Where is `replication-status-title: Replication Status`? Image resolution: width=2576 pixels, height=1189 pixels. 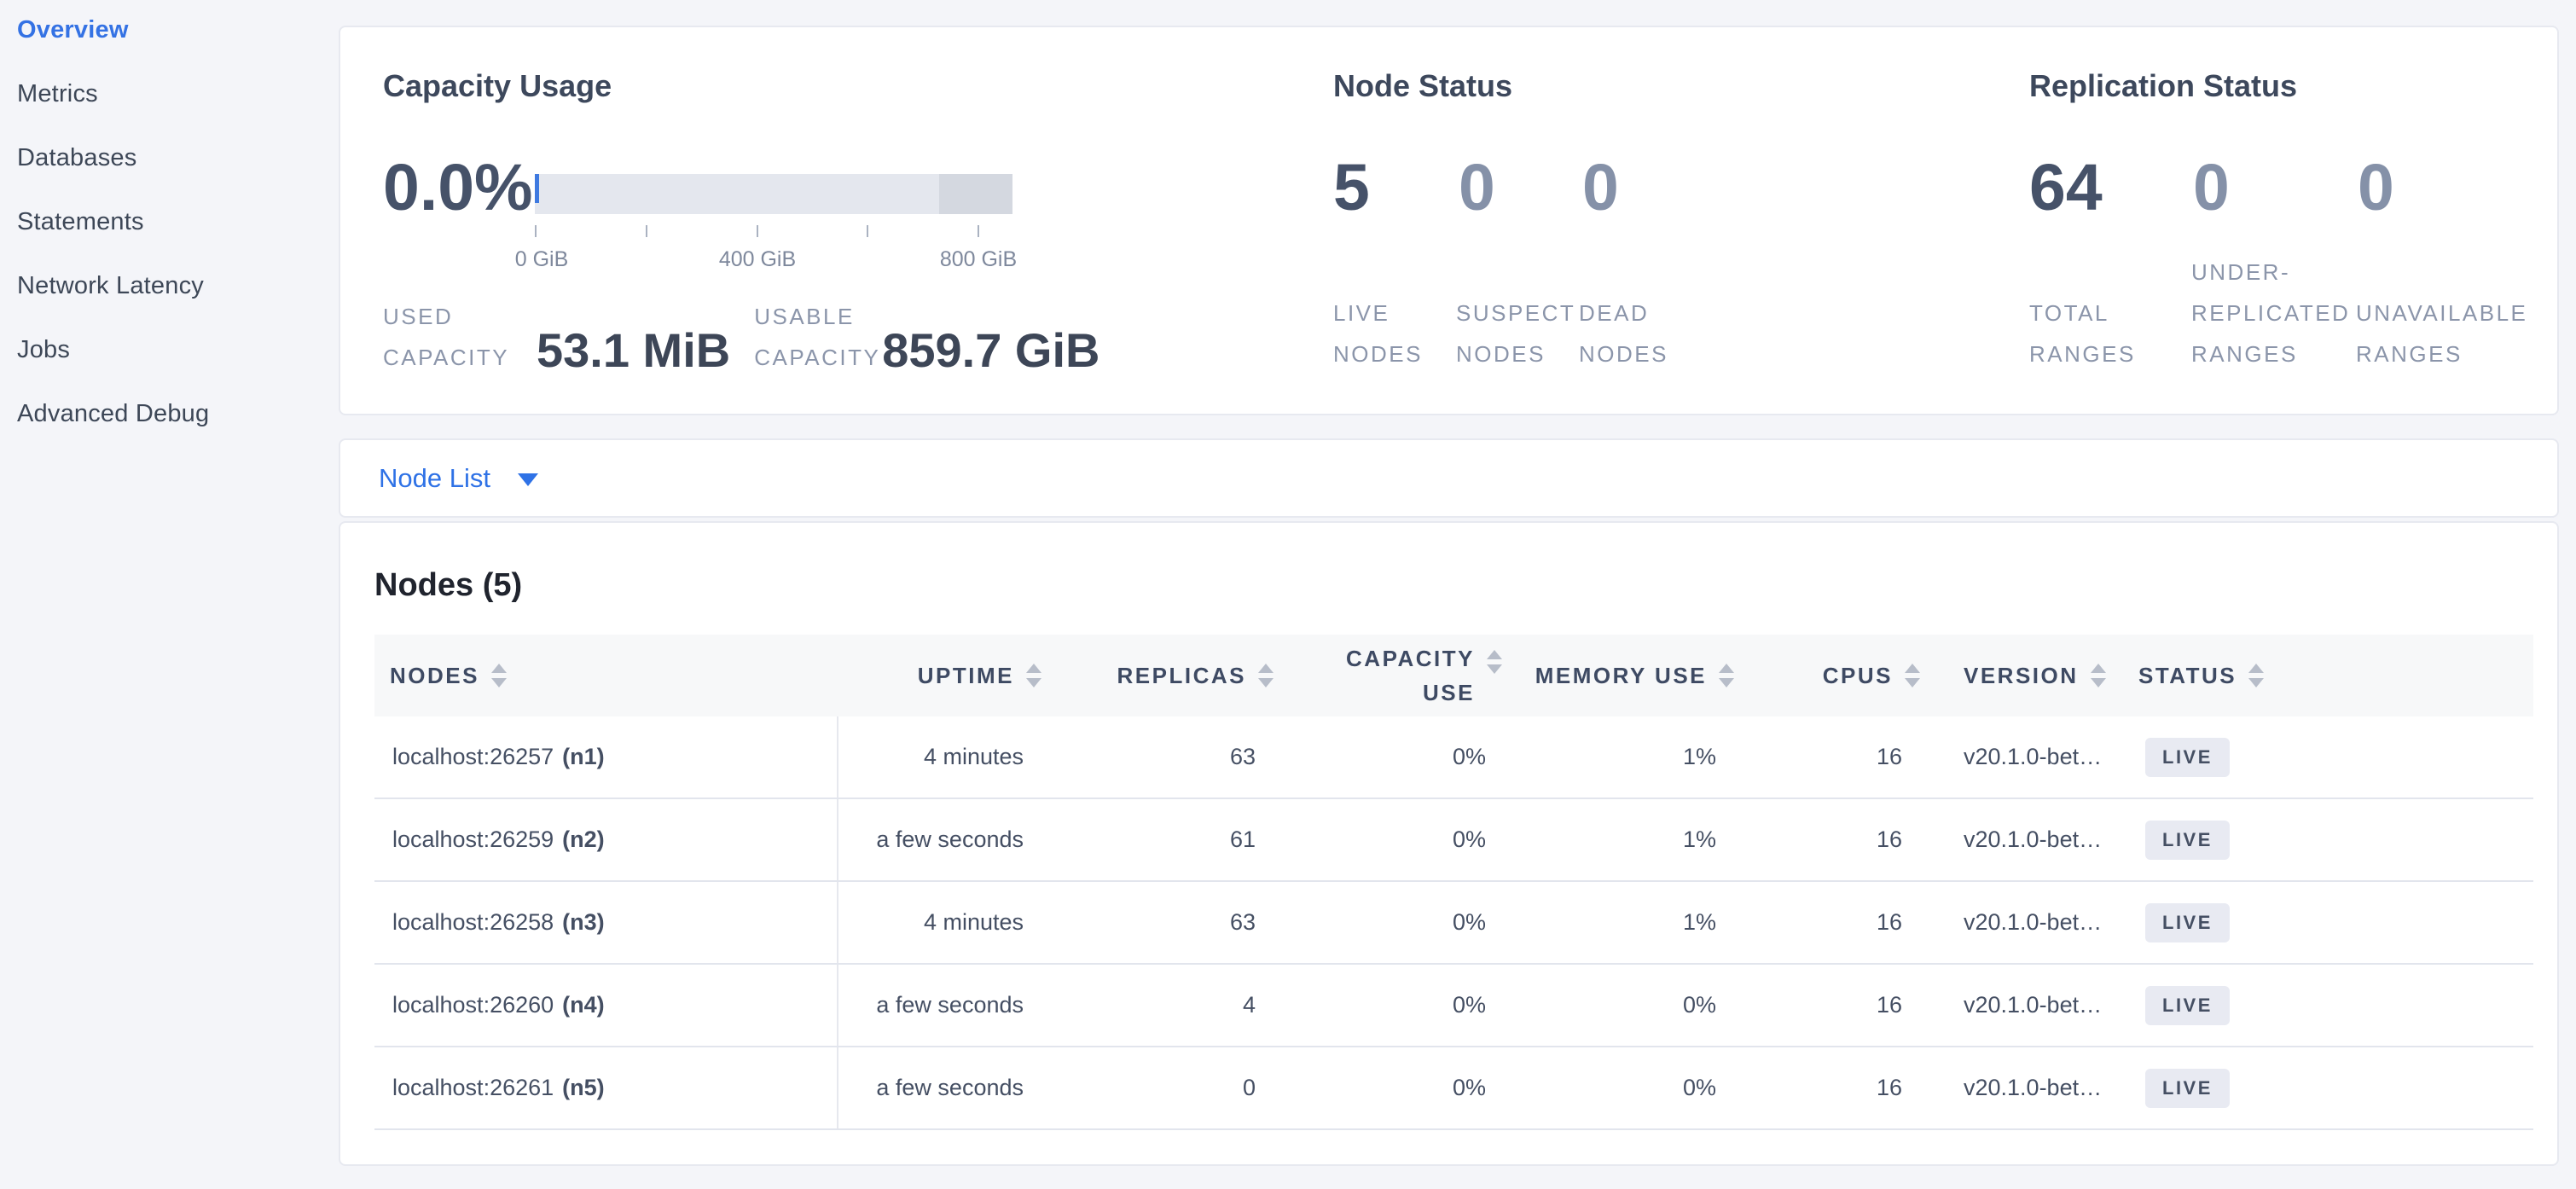 replication-status-title: Replication Status is located at coordinates (2163, 85).